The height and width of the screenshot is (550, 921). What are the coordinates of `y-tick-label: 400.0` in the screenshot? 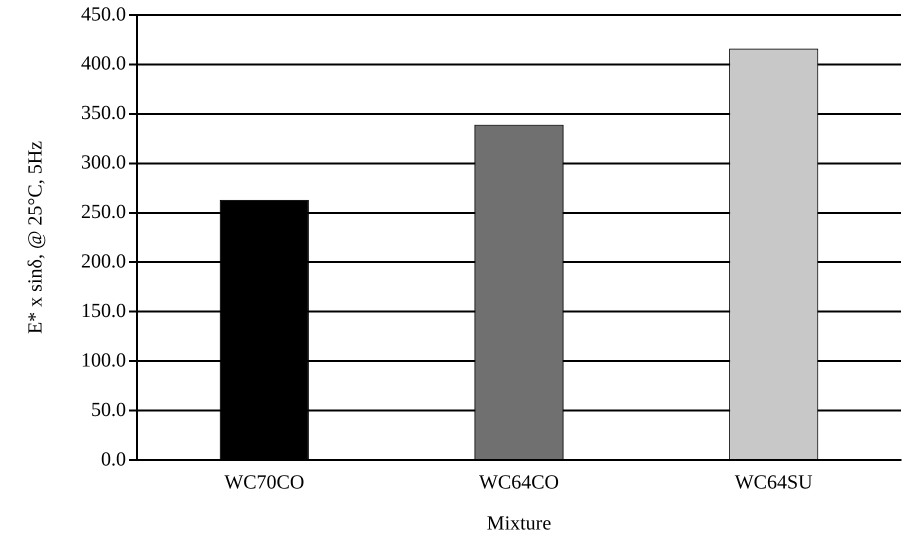 It's located at (103, 63).